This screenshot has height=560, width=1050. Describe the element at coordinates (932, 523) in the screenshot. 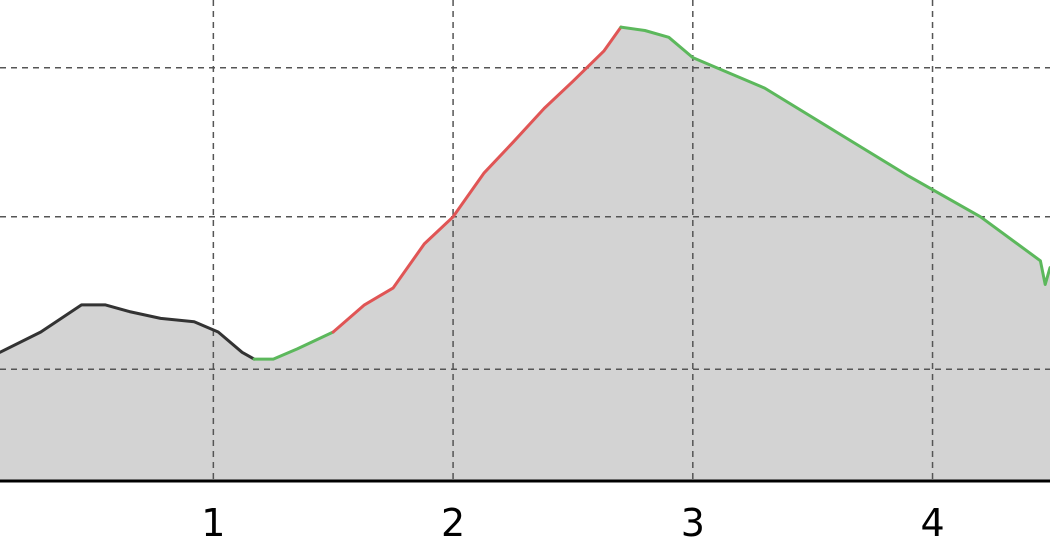

I see `x-tick-label-4: 4` at that location.